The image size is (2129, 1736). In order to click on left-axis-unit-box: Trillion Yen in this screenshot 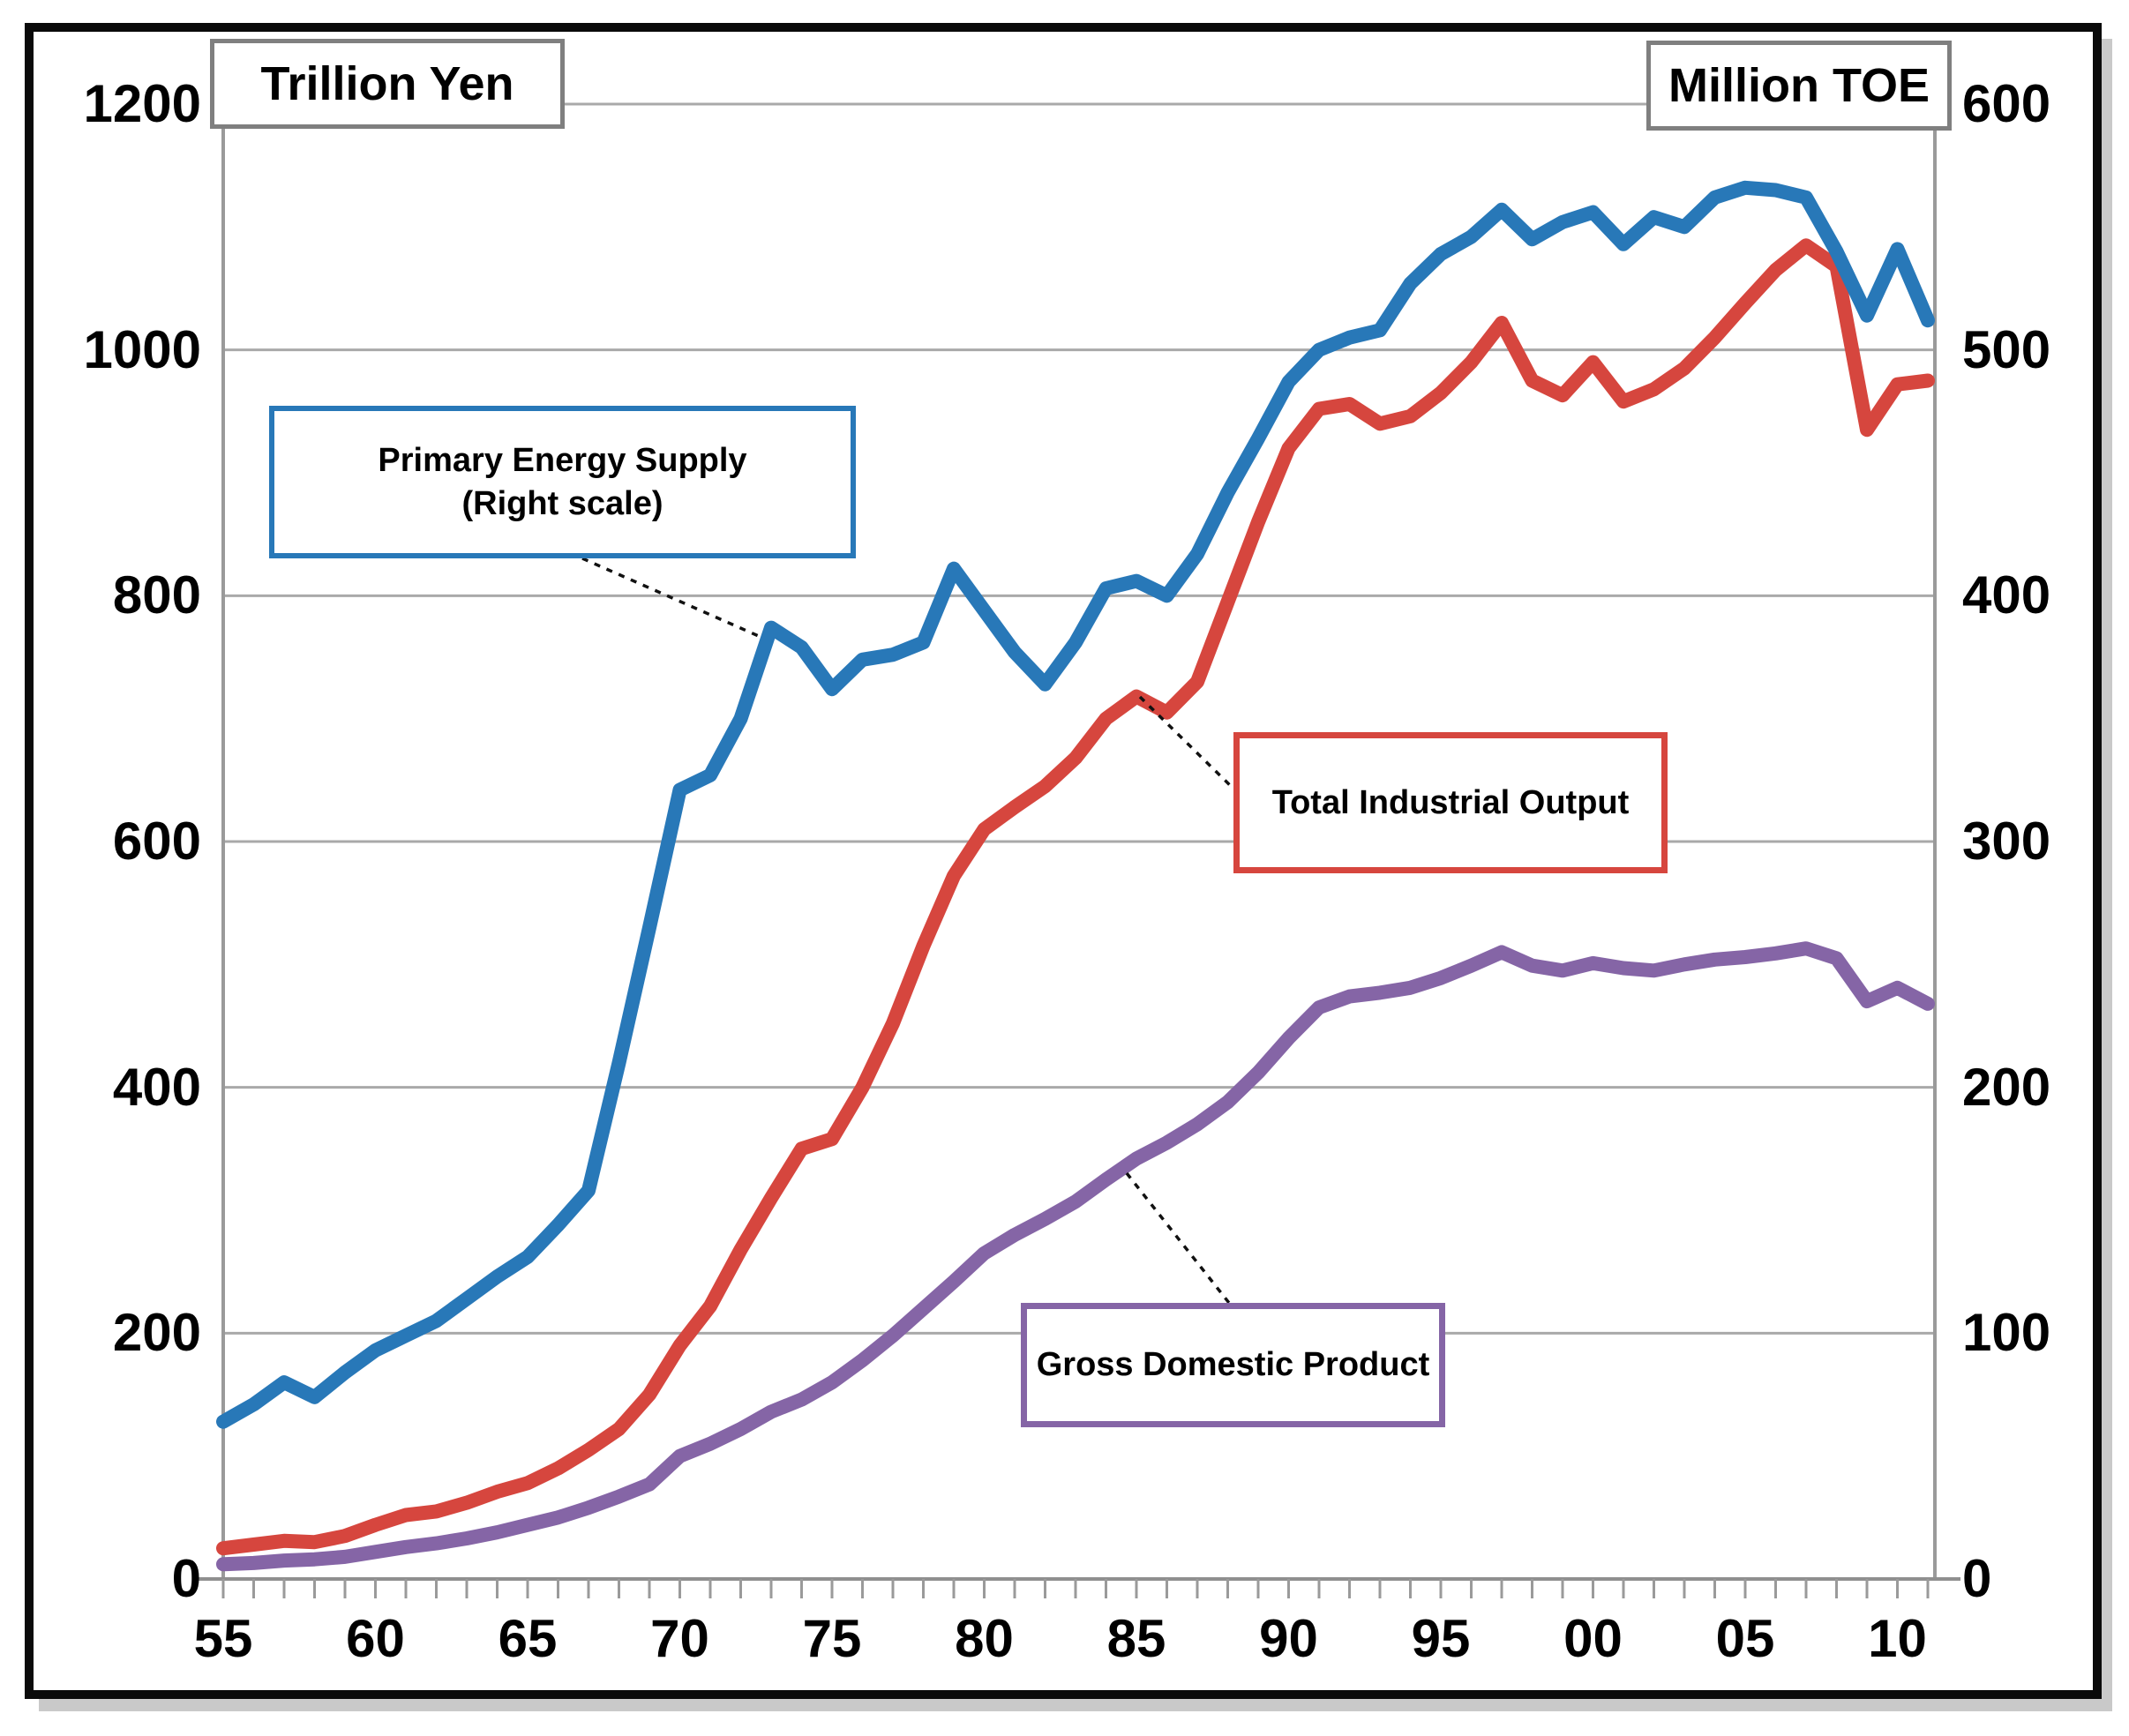, I will do `click(387, 84)`.